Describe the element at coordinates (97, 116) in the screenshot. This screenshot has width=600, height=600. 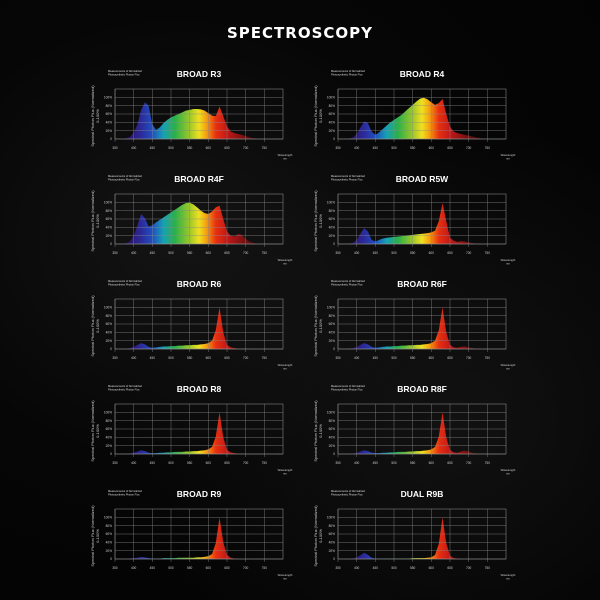
I see `y-axis-label-range: 0-100%` at that location.